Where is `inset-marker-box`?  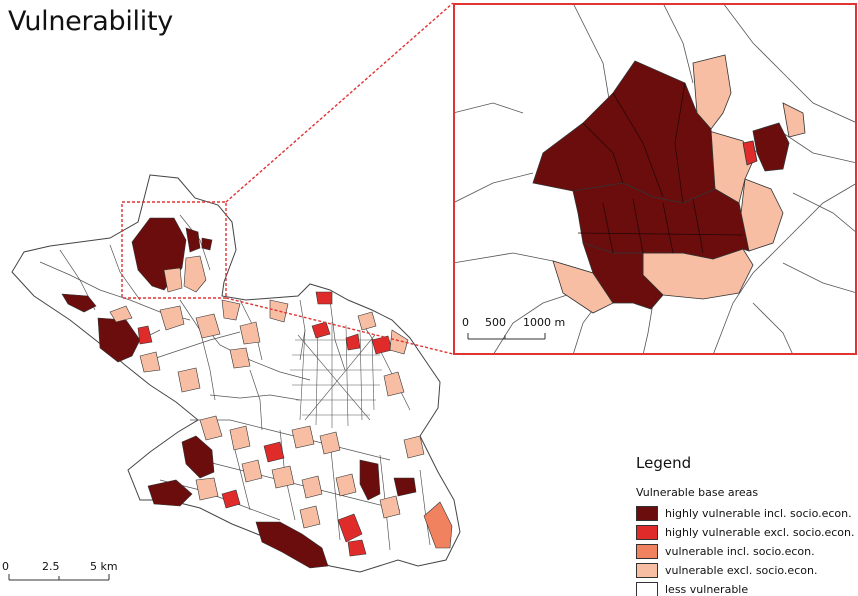
inset-marker-box is located at coordinates (174, 250).